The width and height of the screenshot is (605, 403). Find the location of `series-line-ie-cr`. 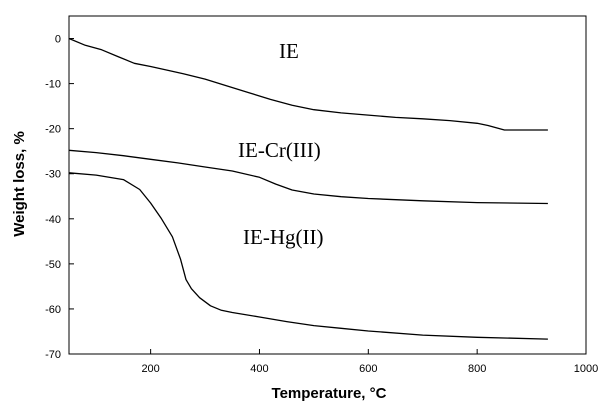

series-line-ie-cr is located at coordinates (308, 177).